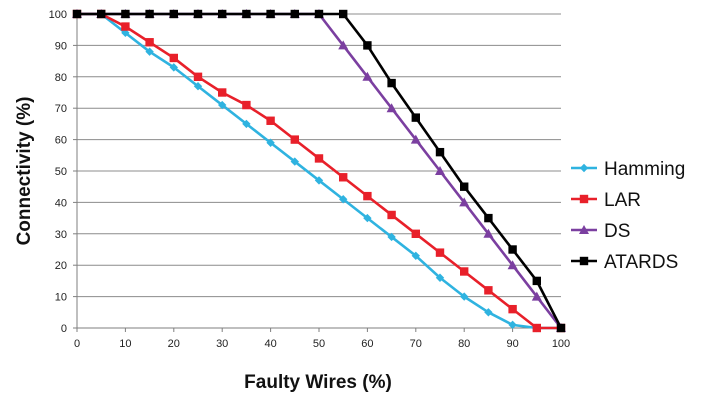 This screenshot has width=702, height=399. What do you see at coordinates (77, 344) in the screenshot?
I see `x-tick-label: 0` at bounding box center [77, 344].